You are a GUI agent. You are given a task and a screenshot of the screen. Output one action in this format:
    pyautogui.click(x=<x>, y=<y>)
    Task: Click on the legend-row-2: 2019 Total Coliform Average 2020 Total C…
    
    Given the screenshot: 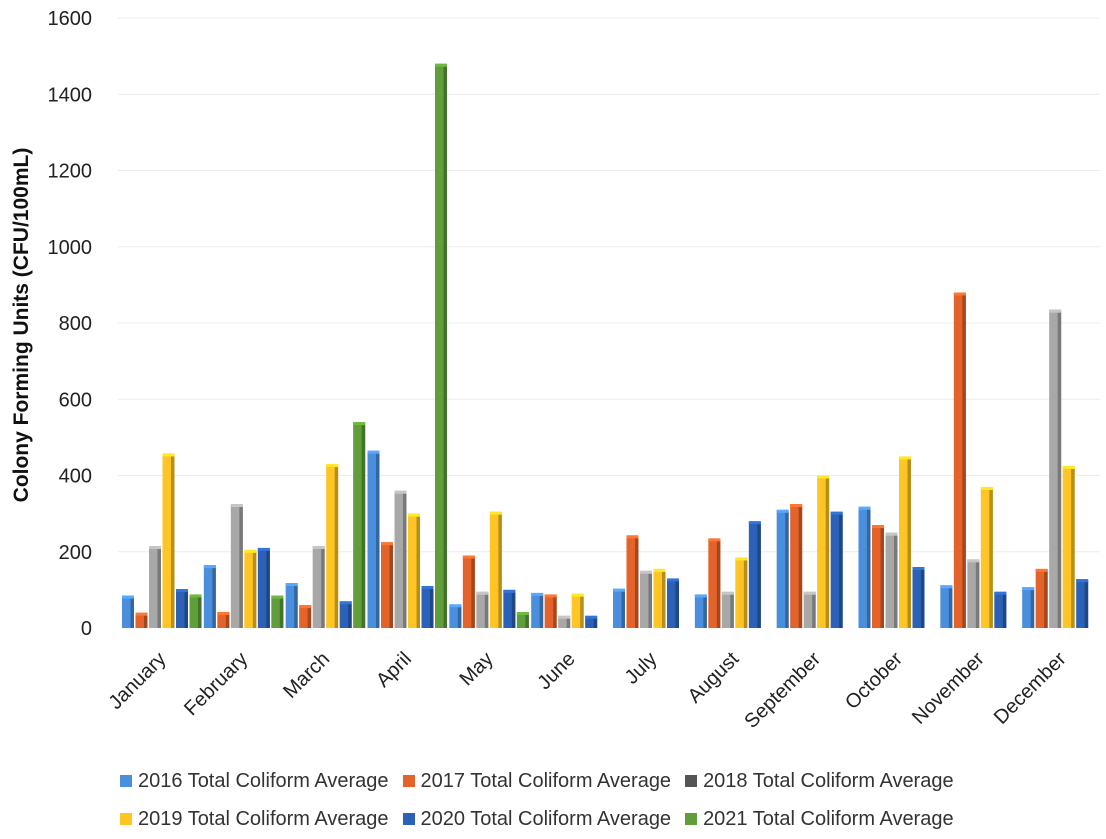 What is the action you would take?
    pyautogui.click(x=570, y=819)
    